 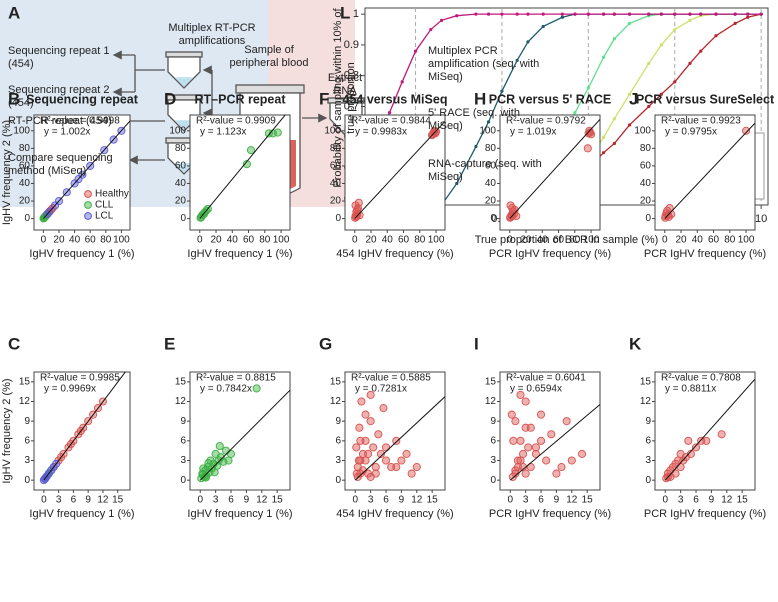 I want to click on x-tick-label: 12, so click(x=417, y=500).